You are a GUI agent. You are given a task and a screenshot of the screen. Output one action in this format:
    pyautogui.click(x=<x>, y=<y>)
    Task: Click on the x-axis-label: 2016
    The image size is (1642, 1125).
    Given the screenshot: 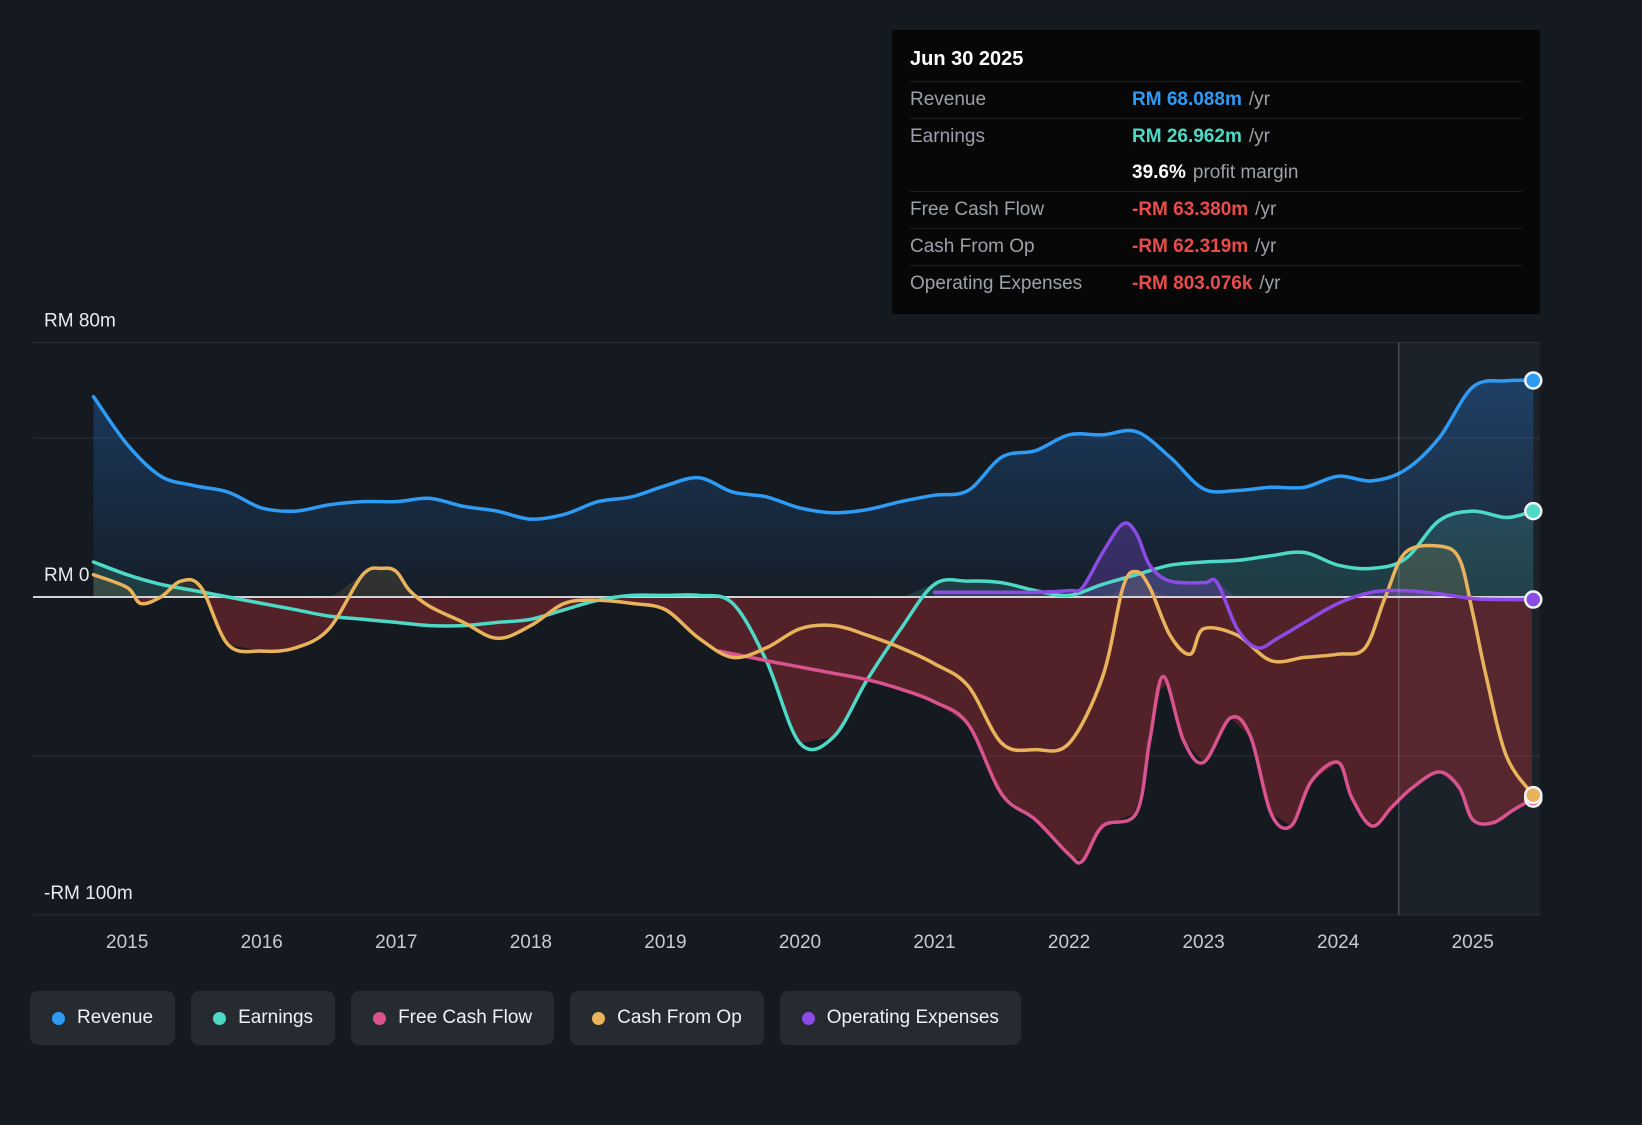 What is the action you would take?
    pyautogui.click(x=262, y=942)
    